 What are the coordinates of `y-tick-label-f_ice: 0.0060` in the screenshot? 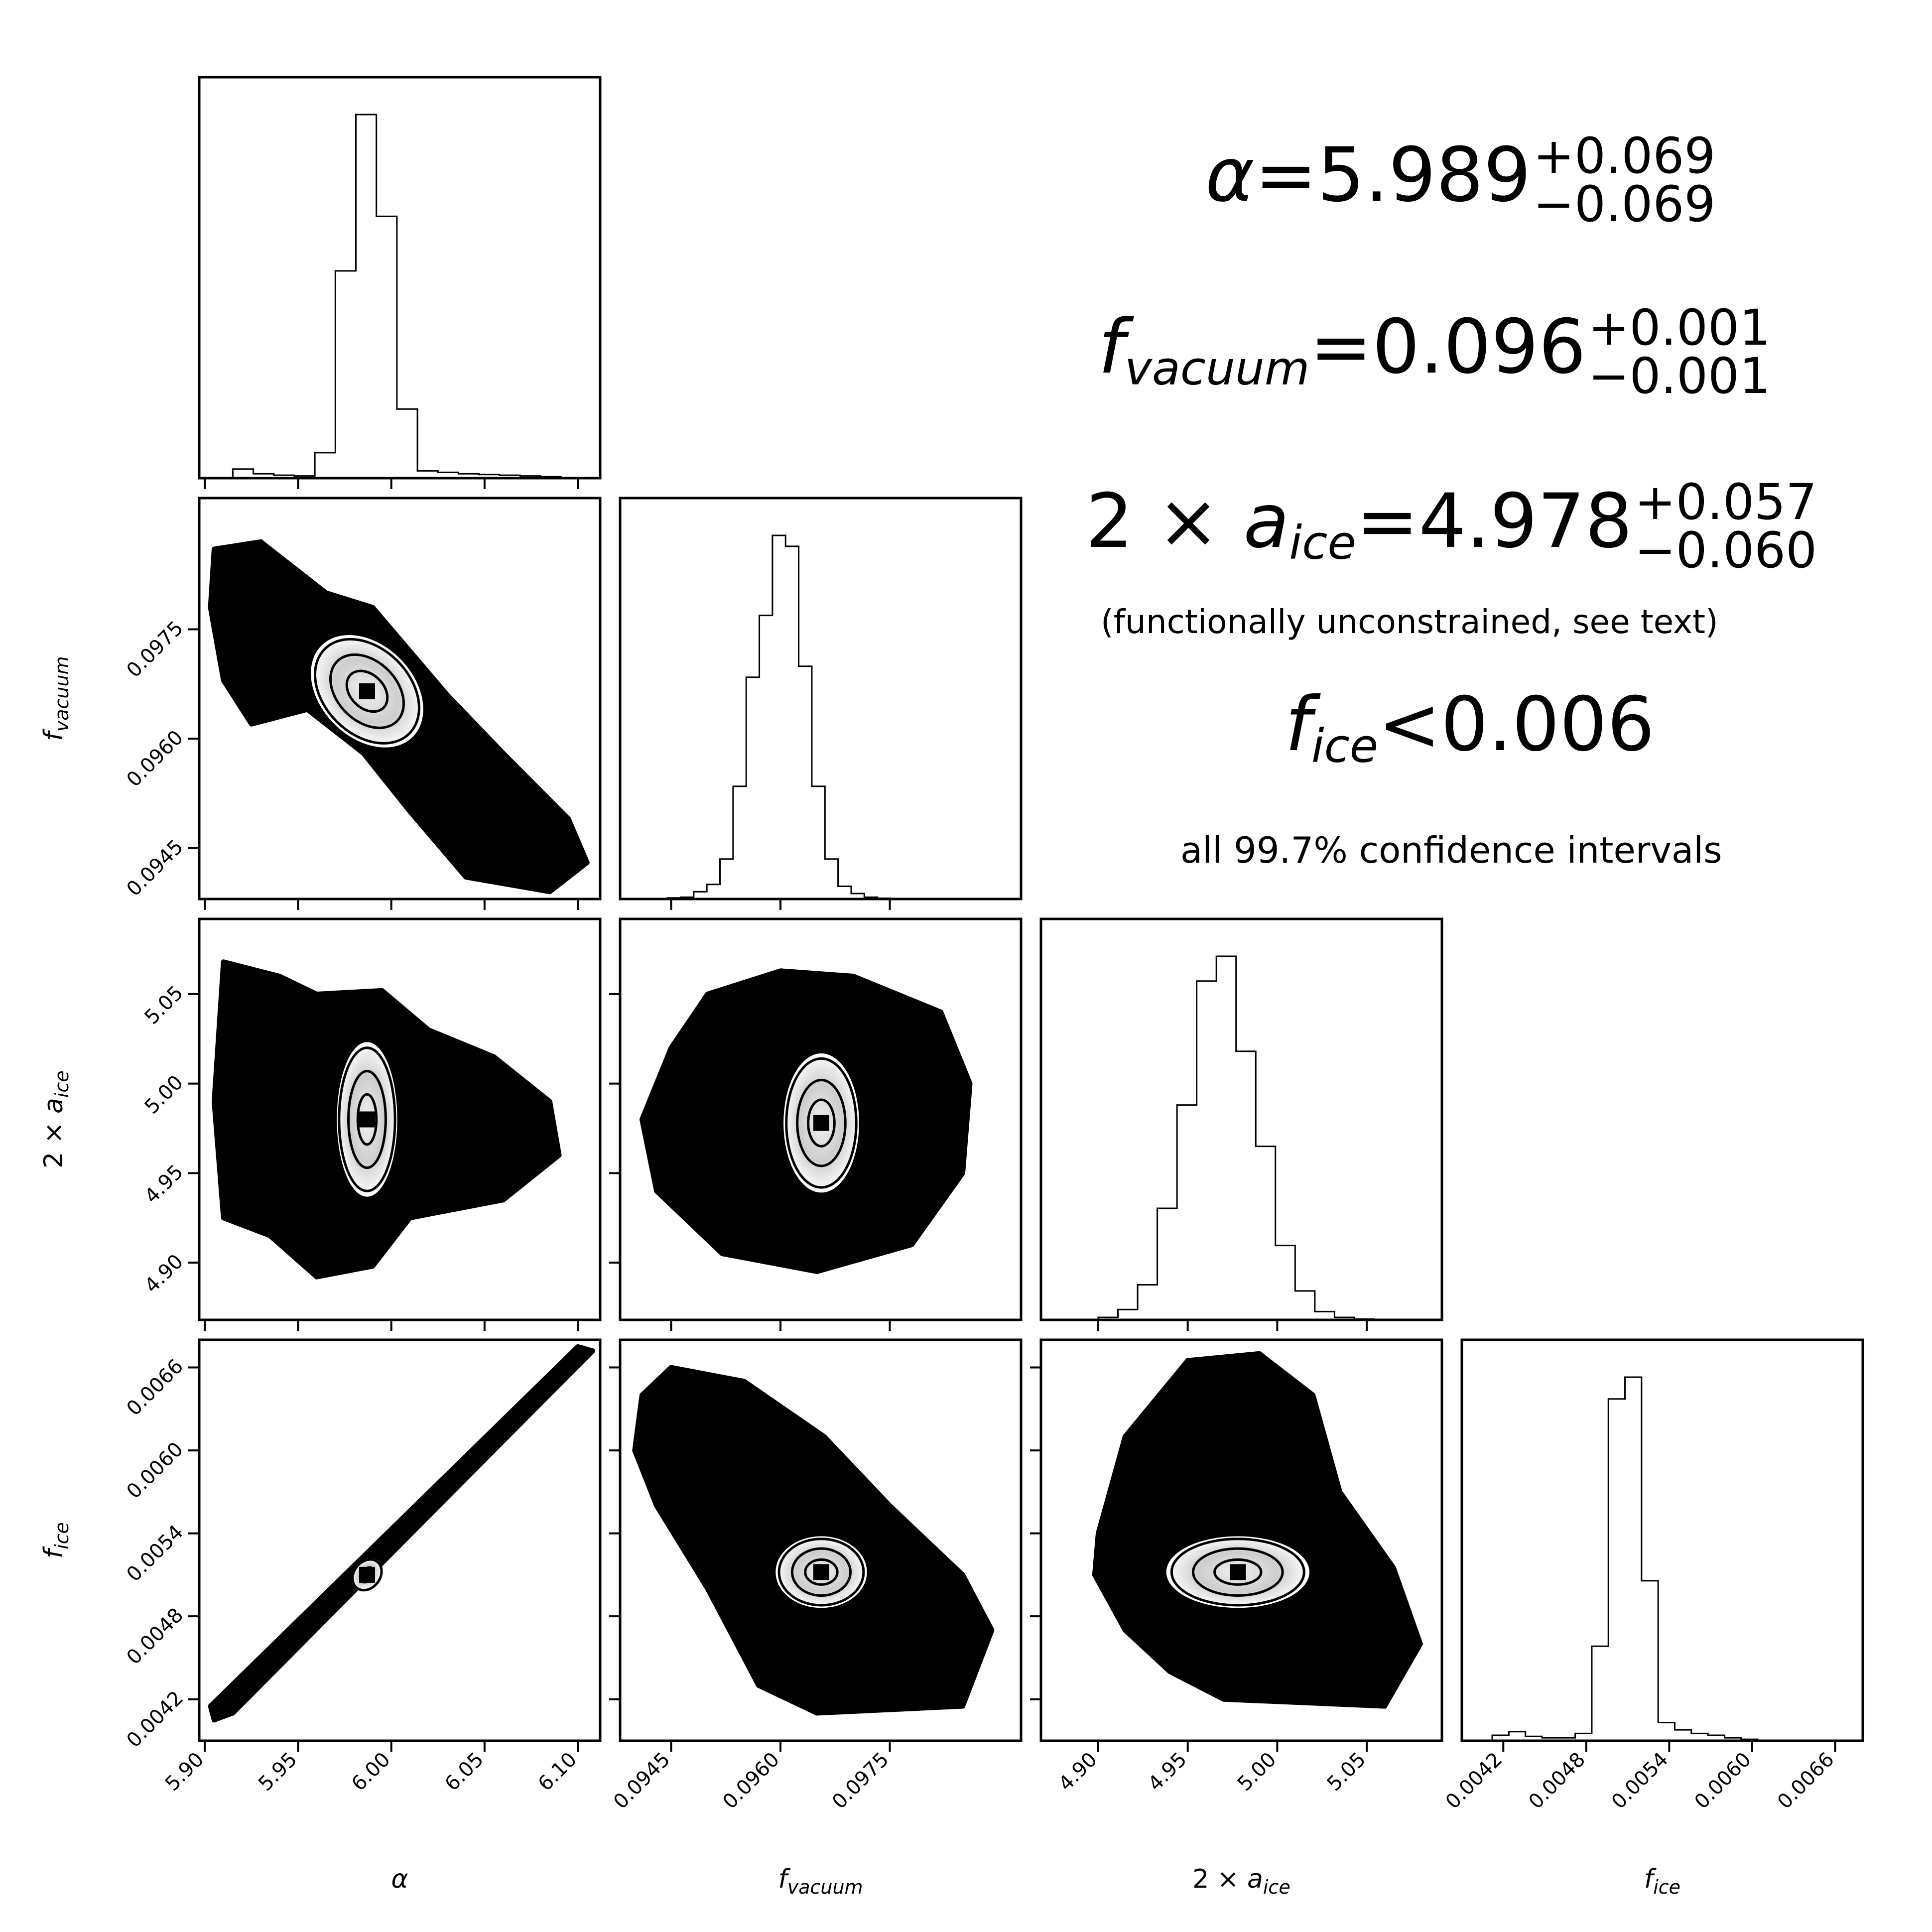 It's located at (155, 1470).